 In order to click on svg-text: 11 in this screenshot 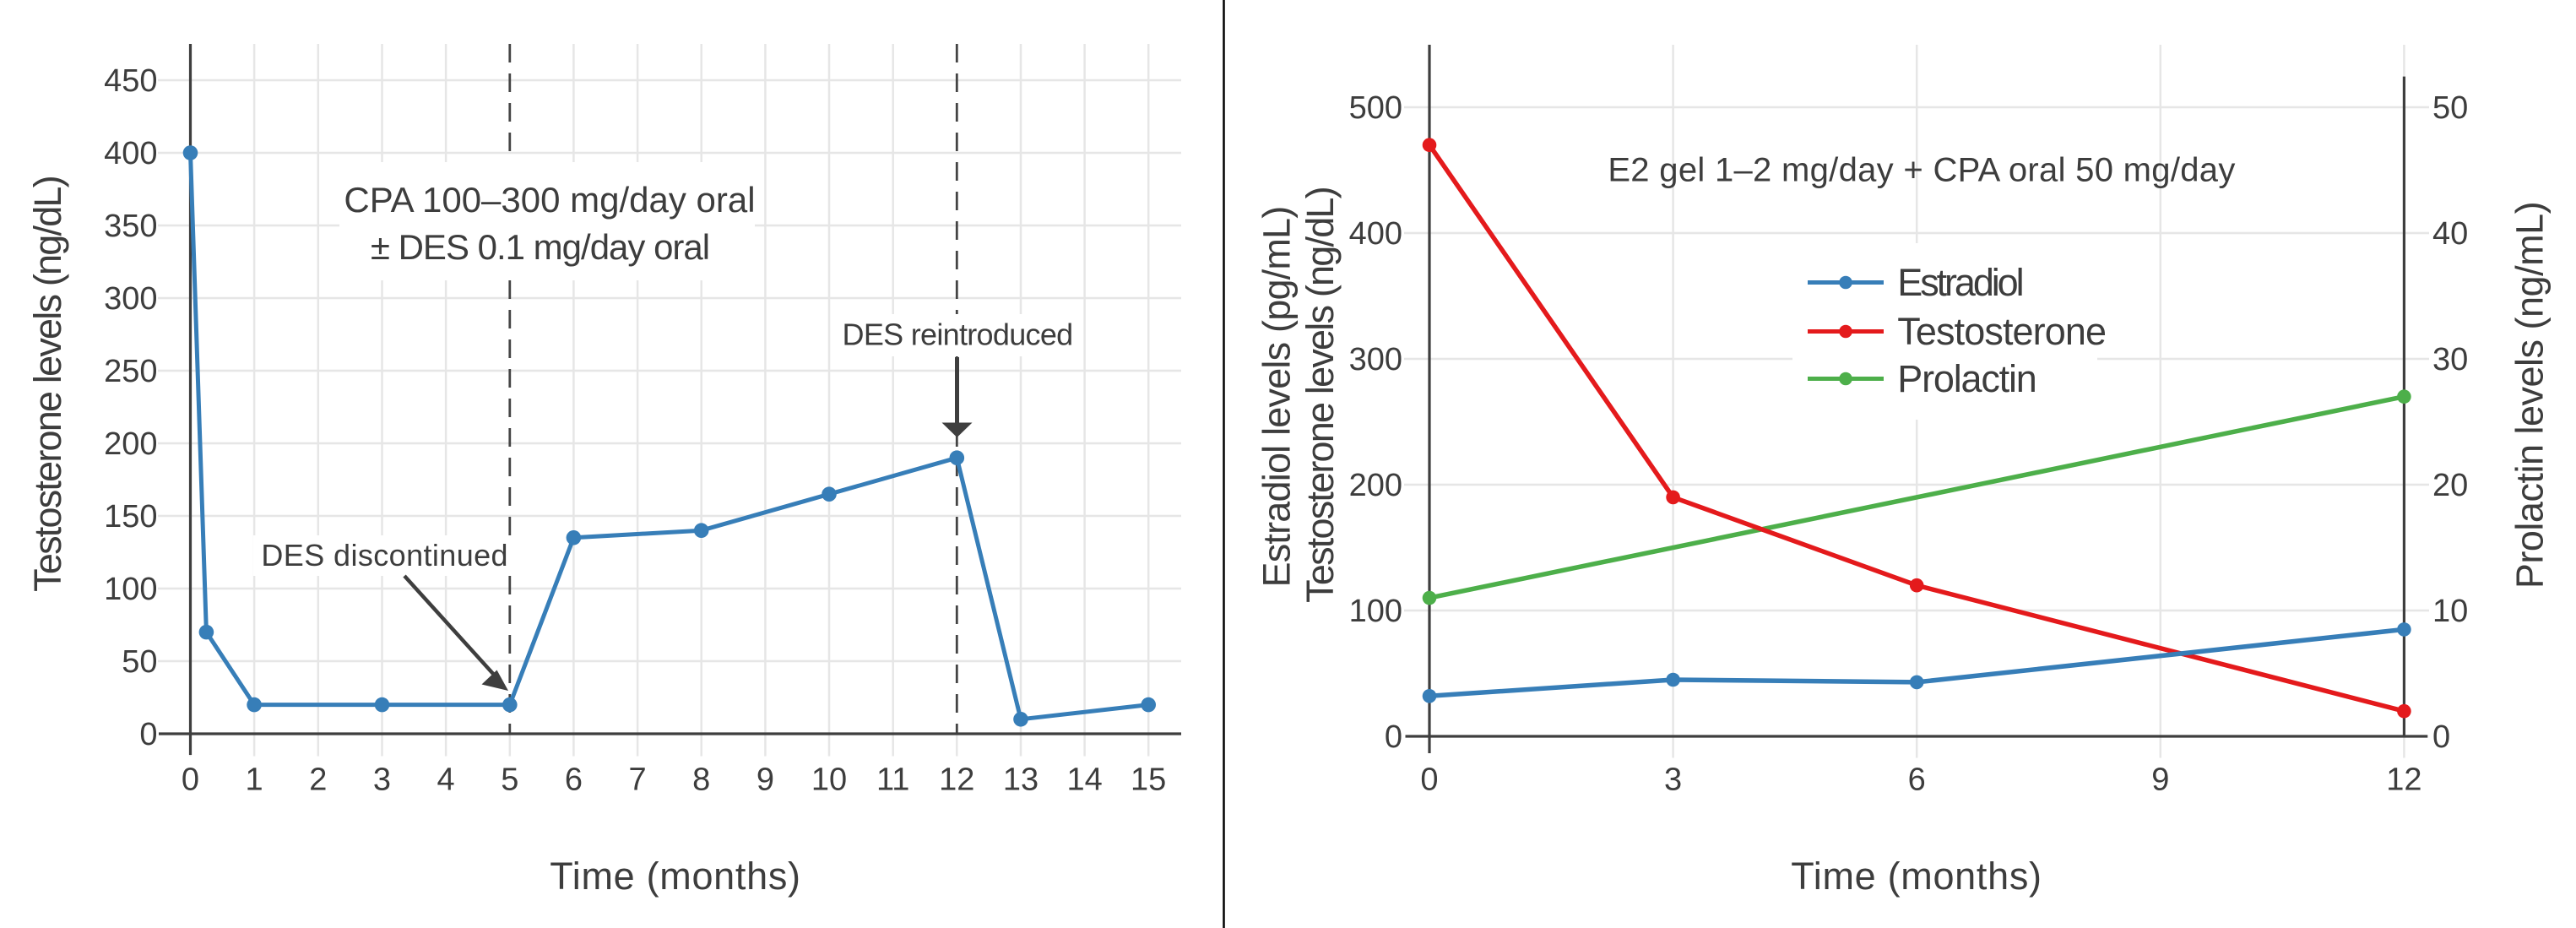, I will do `click(893, 780)`.